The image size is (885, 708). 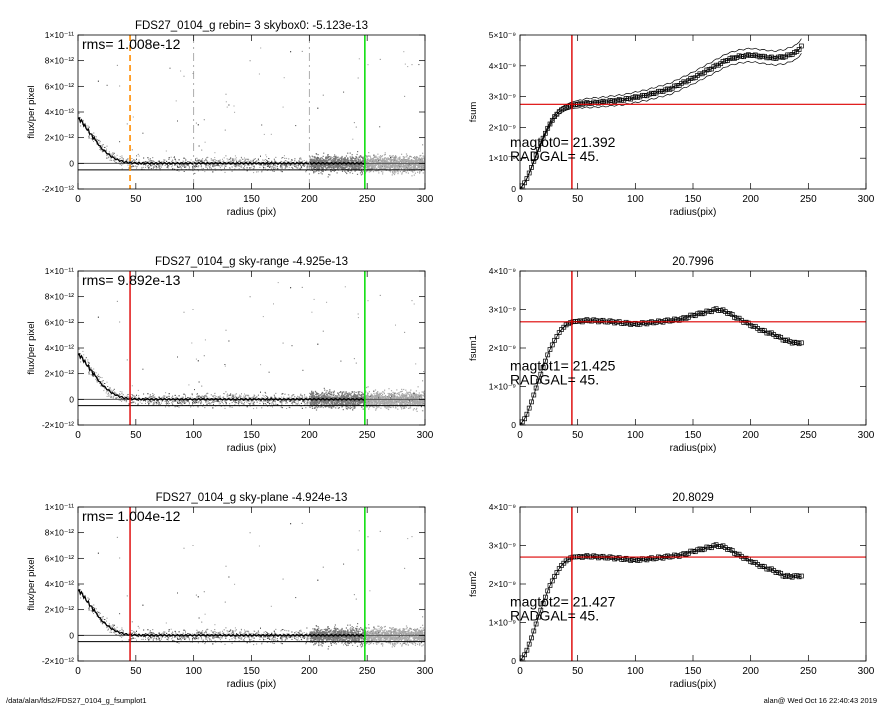 What do you see at coordinates (425, 199) in the screenshot?
I see `x-tick-label: 300` at bounding box center [425, 199].